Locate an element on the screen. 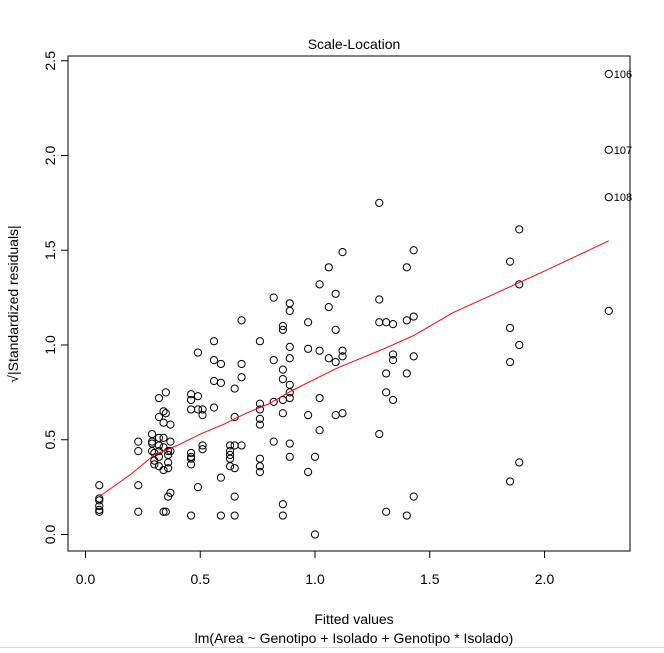 This screenshot has width=664, height=653. y-tick-label: 0.0 is located at coordinates (50, 535).